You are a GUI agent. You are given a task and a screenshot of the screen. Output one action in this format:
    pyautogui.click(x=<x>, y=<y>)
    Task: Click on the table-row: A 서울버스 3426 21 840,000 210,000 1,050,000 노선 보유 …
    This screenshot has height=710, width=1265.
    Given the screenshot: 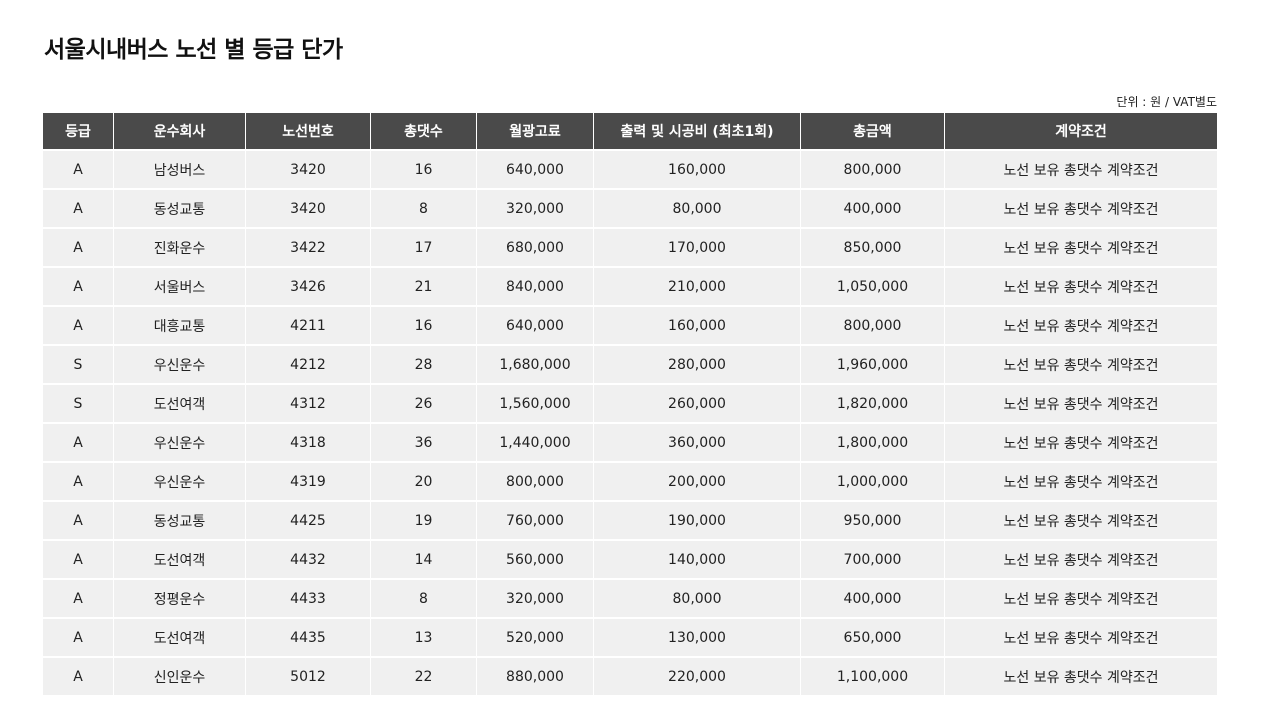 What is the action you would take?
    pyautogui.click(x=630, y=287)
    